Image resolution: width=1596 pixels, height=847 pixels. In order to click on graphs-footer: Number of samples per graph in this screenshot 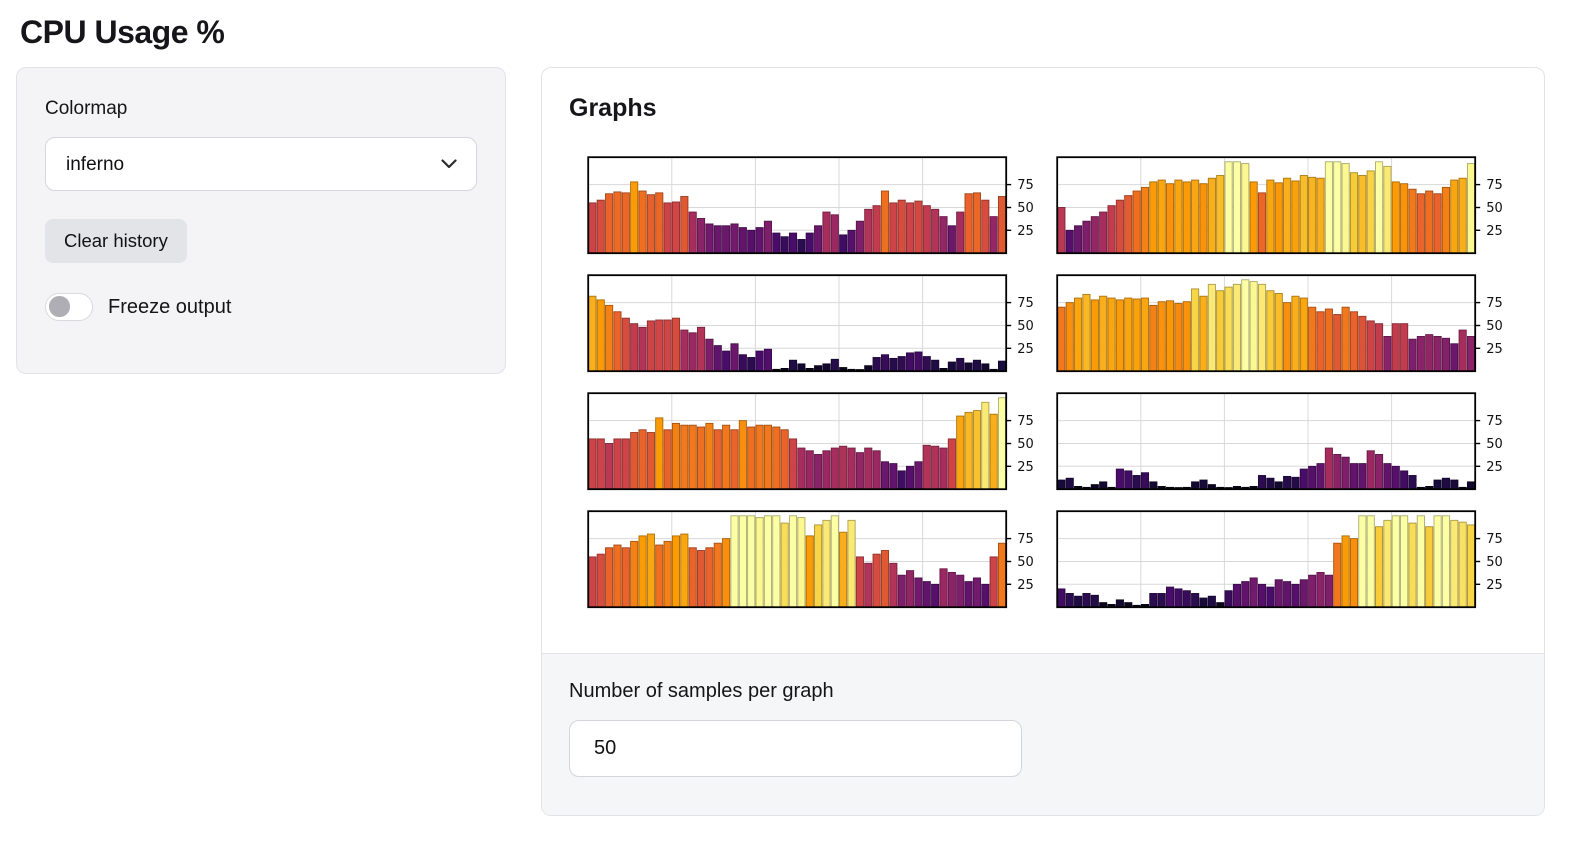, I will do `click(1043, 734)`.